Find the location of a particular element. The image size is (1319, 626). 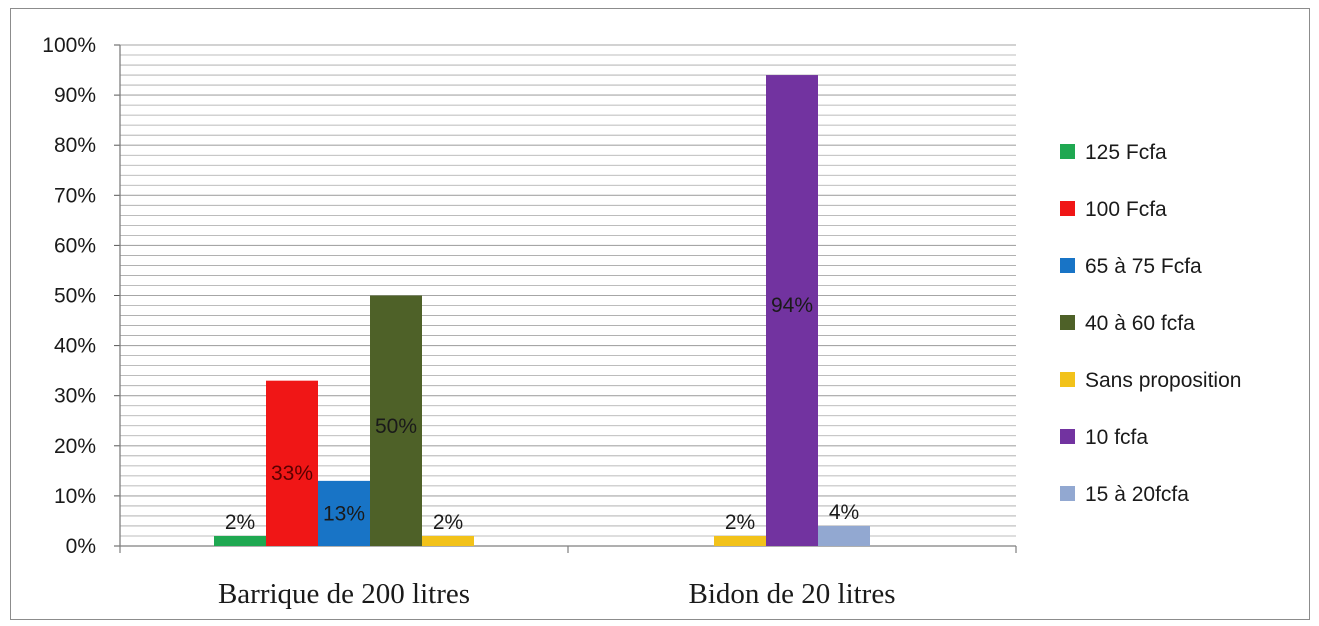

y-tick-label: 100% is located at coordinates (69, 45).